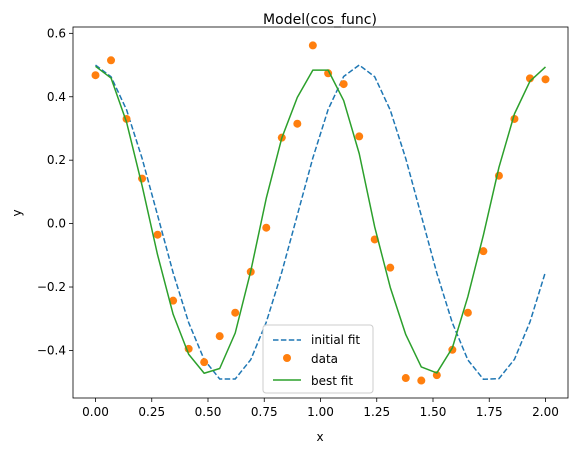 The image size is (578, 455). What do you see at coordinates (55, 191) in the screenshot?
I see `y-axis: −0.4 −0.2 0.0 0.2 0.4 0.6` at bounding box center [55, 191].